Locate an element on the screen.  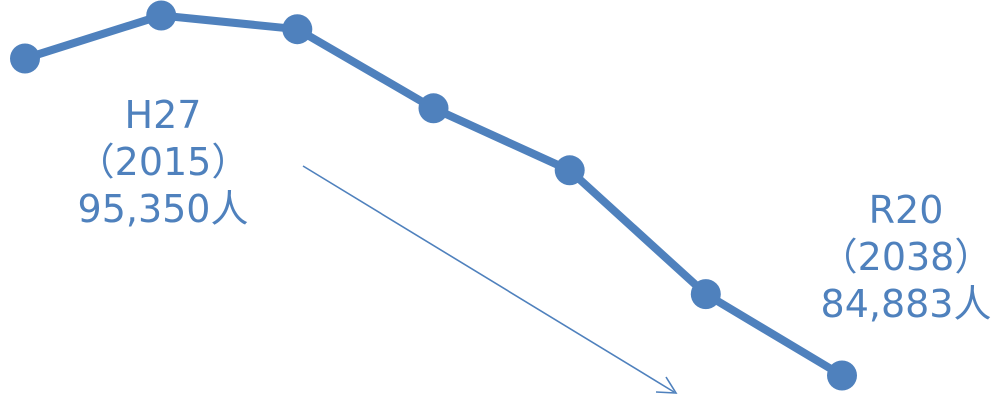
end-annotation: R20 （2038） 84,883人 is located at coordinates (906, 257).